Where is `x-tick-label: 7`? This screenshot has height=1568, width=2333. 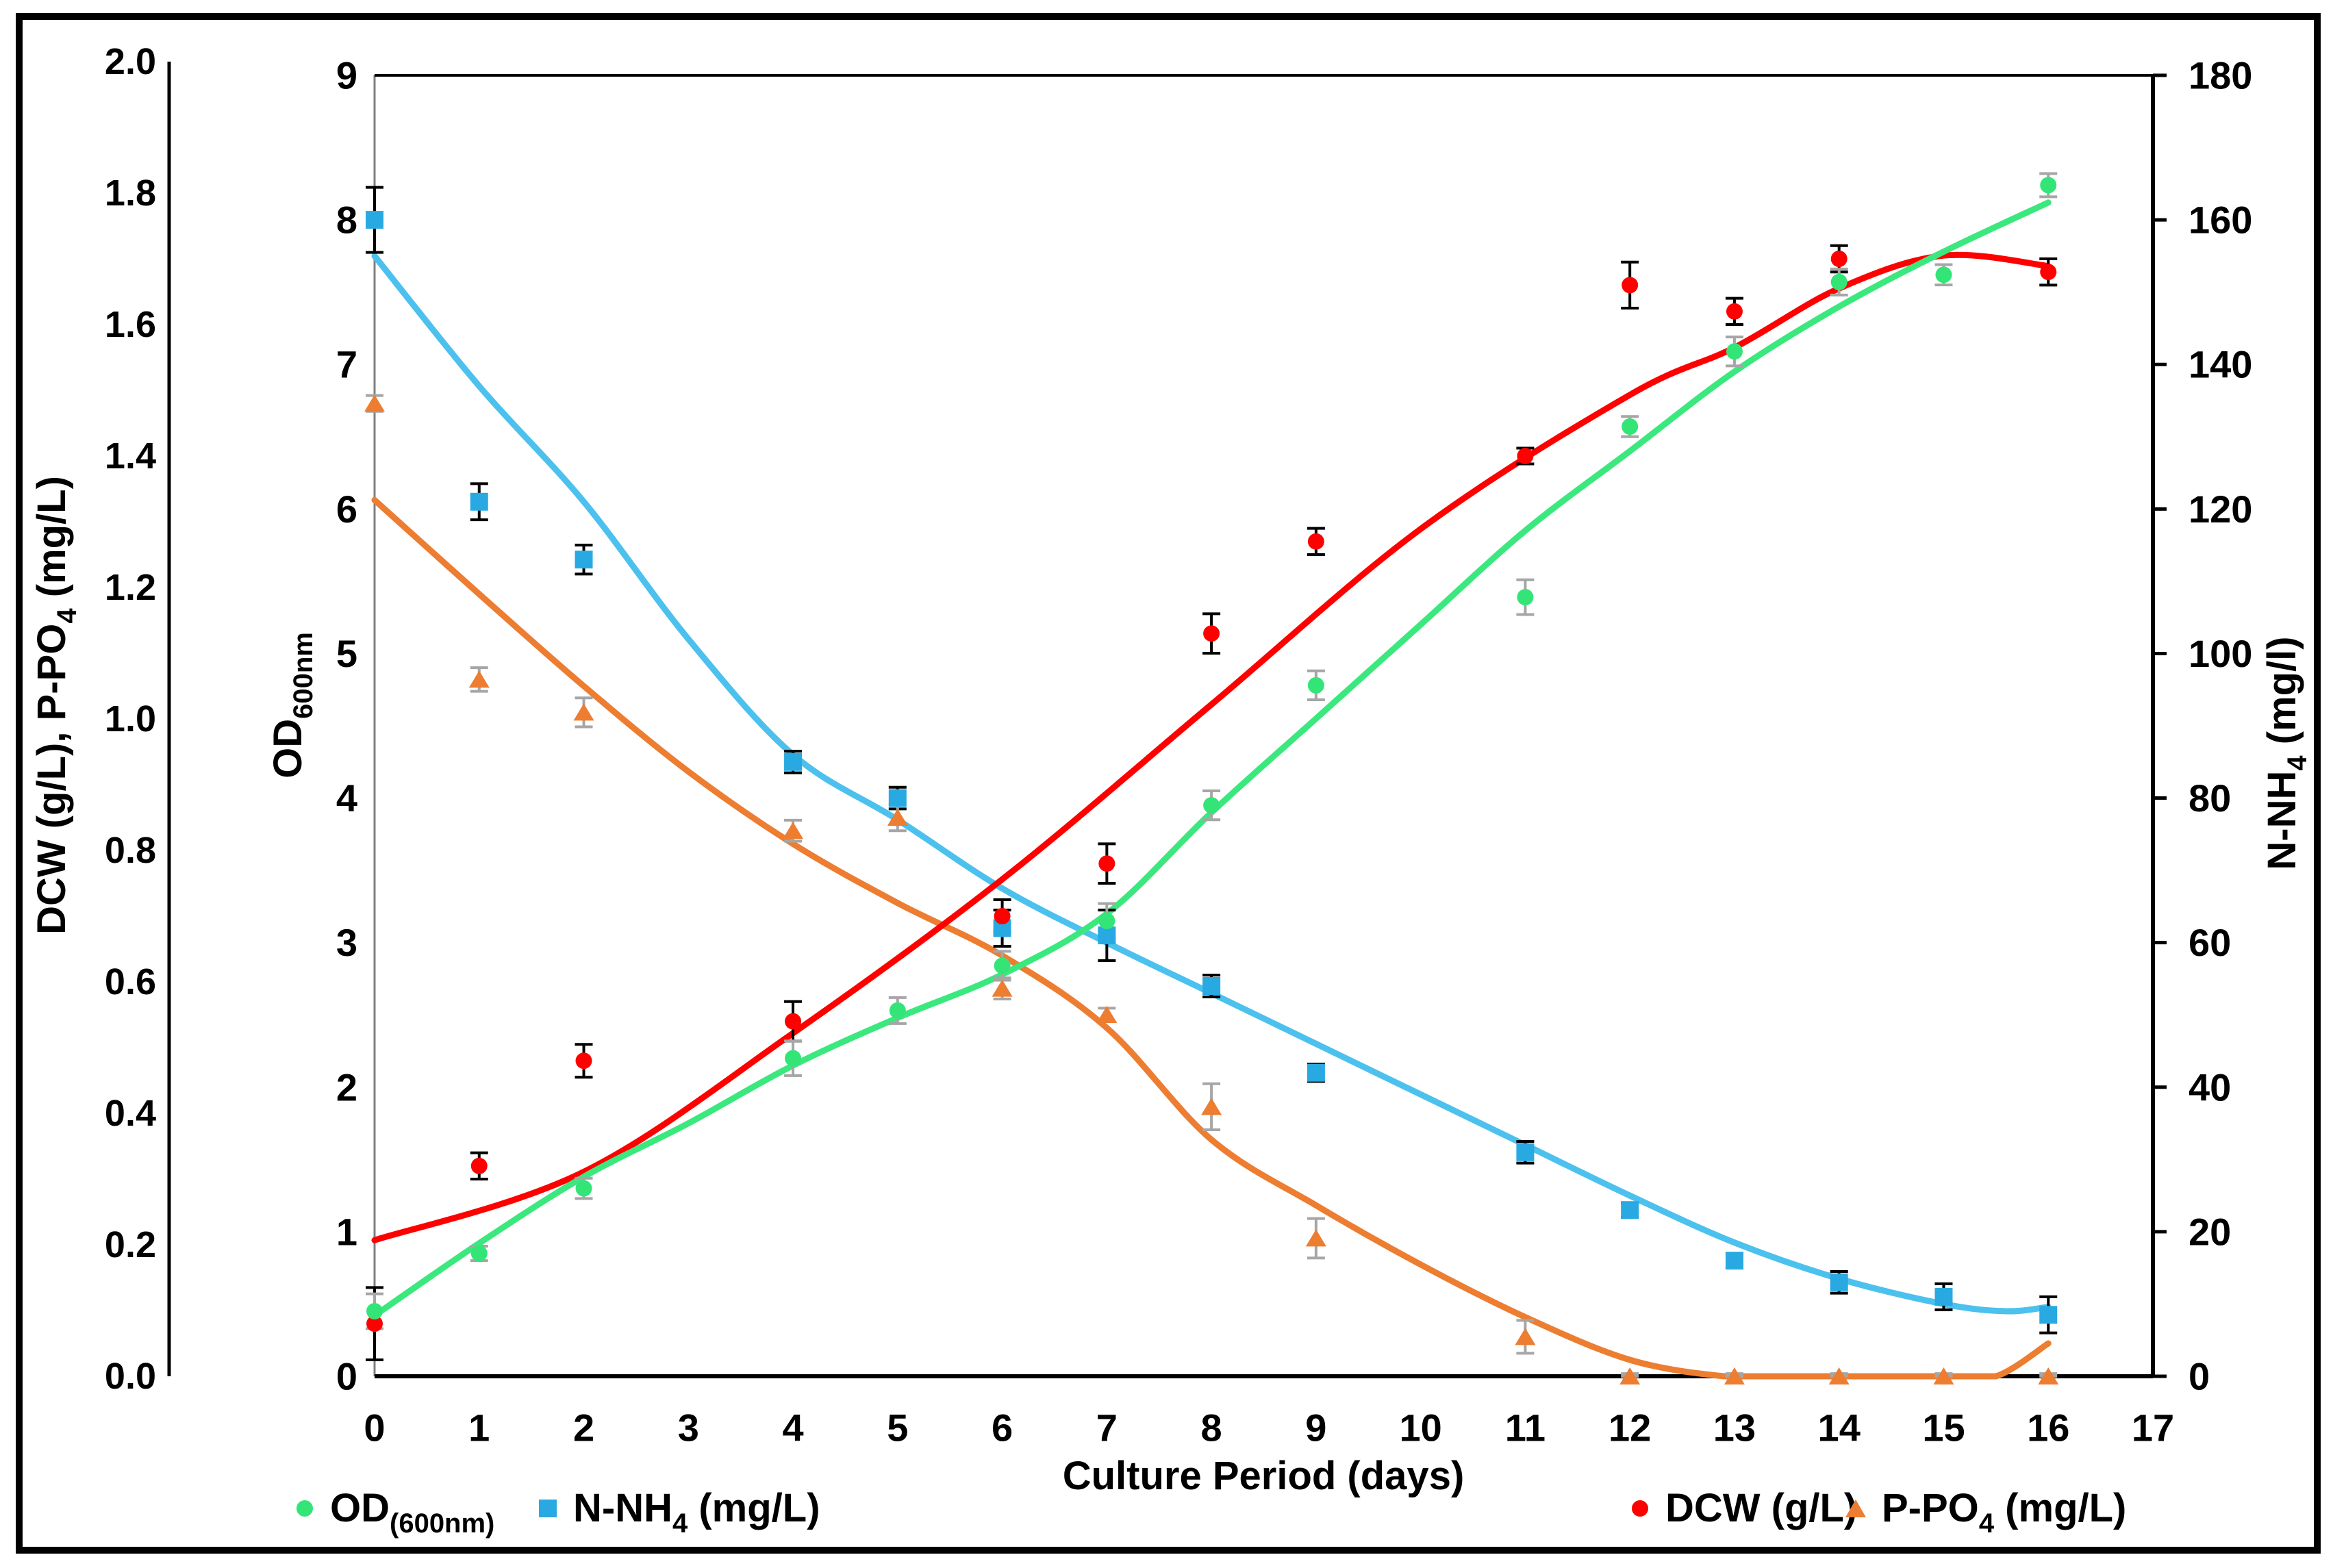
x-tick-label: 7 is located at coordinates (1107, 1428).